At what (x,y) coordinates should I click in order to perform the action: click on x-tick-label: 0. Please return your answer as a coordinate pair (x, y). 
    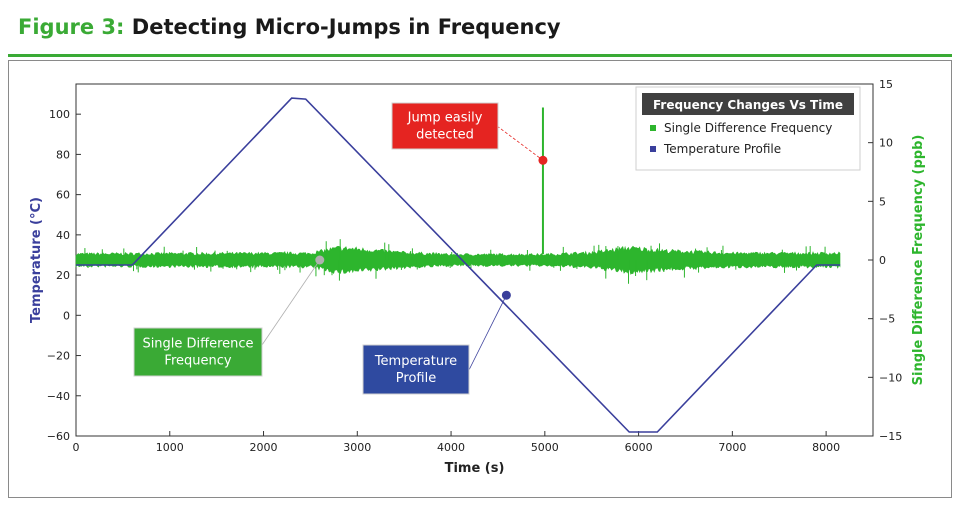
    Looking at the image, I should click on (76, 447).